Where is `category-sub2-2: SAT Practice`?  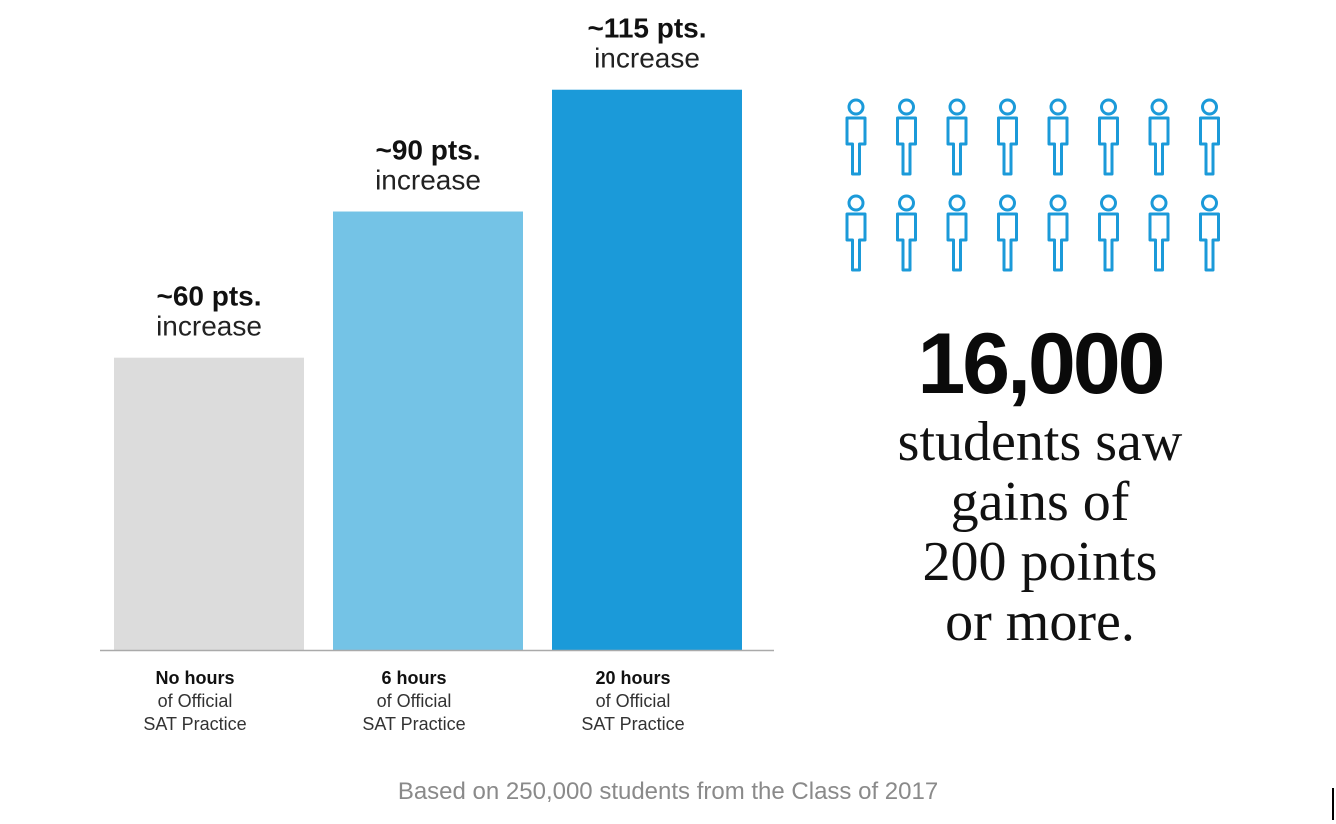 category-sub2-2: SAT Practice is located at coordinates (632, 724).